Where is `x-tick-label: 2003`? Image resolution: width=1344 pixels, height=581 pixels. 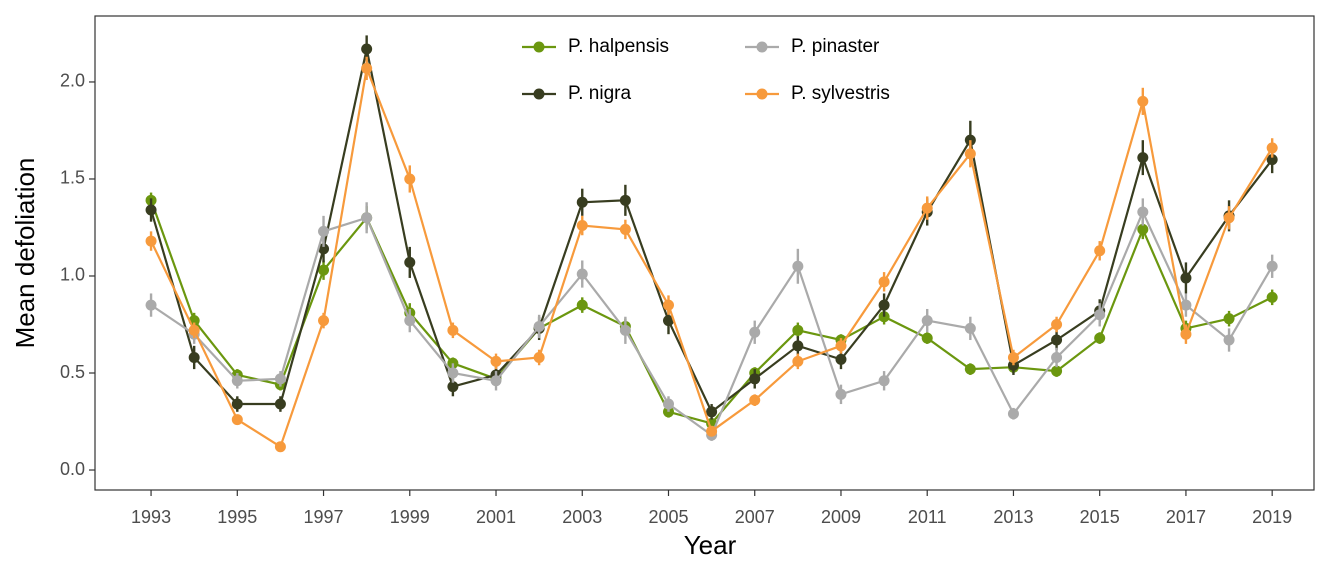 x-tick-label: 2003 is located at coordinates (582, 517).